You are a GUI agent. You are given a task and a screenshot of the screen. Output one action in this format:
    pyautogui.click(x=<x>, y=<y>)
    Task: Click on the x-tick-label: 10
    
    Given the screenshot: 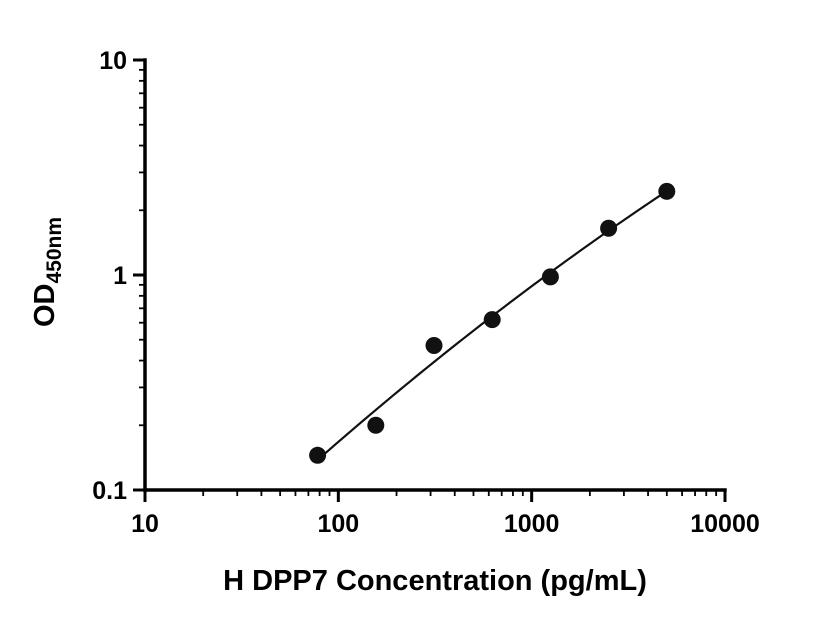 What is the action you would take?
    pyautogui.click(x=145, y=524)
    